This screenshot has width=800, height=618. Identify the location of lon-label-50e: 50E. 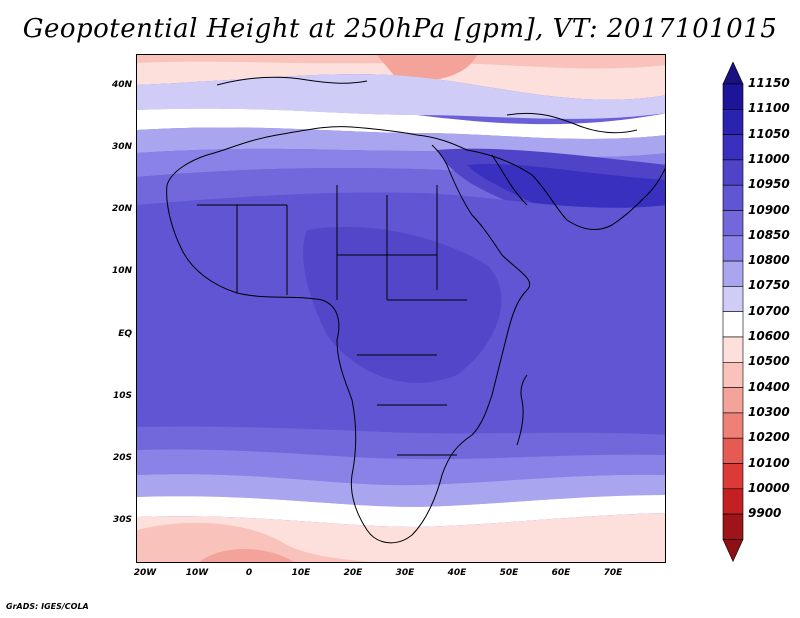
(509, 573).